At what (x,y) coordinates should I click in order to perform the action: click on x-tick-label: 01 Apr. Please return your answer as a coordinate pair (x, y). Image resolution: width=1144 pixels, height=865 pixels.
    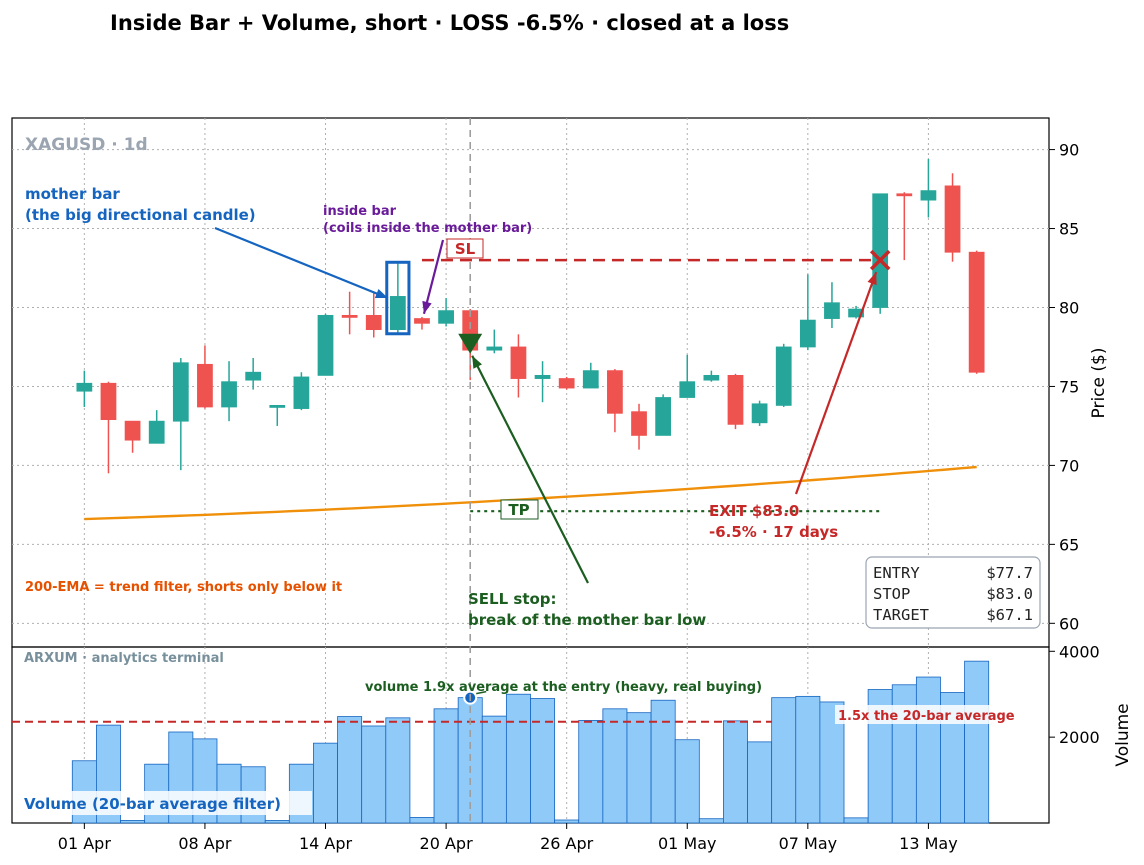
    Looking at the image, I should click on (85, 843).